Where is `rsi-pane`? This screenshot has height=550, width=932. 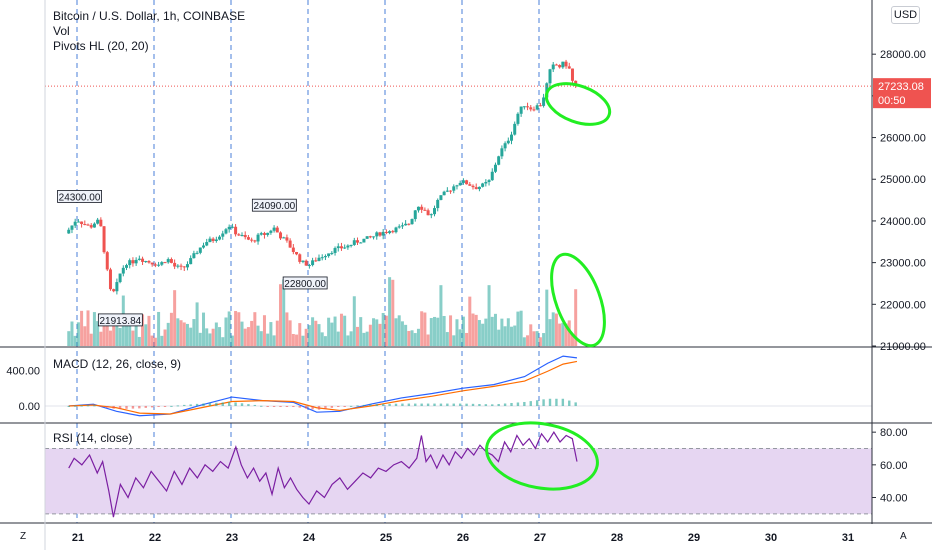
rsi-pane is located at coordinates (458, 474).